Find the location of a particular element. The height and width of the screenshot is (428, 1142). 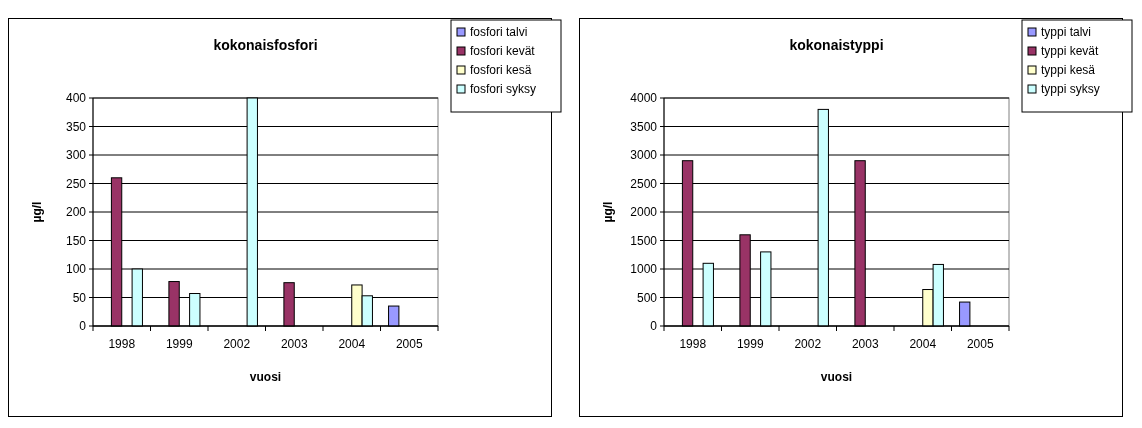

chart-title: kokonaistyppi is located at coordinates (836, 45).